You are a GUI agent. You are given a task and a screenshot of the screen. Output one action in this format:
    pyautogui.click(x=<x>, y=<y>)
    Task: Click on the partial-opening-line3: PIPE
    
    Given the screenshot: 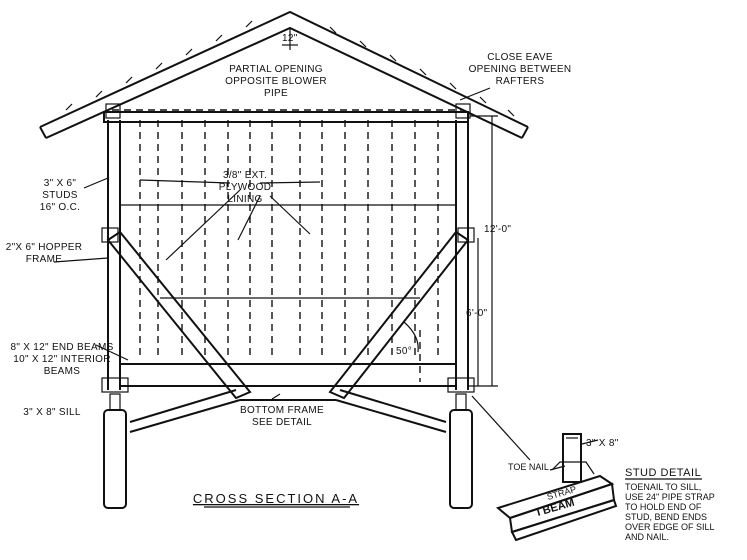 What is the action you would take?
    pyautogui.click(x=276, y=93)
    